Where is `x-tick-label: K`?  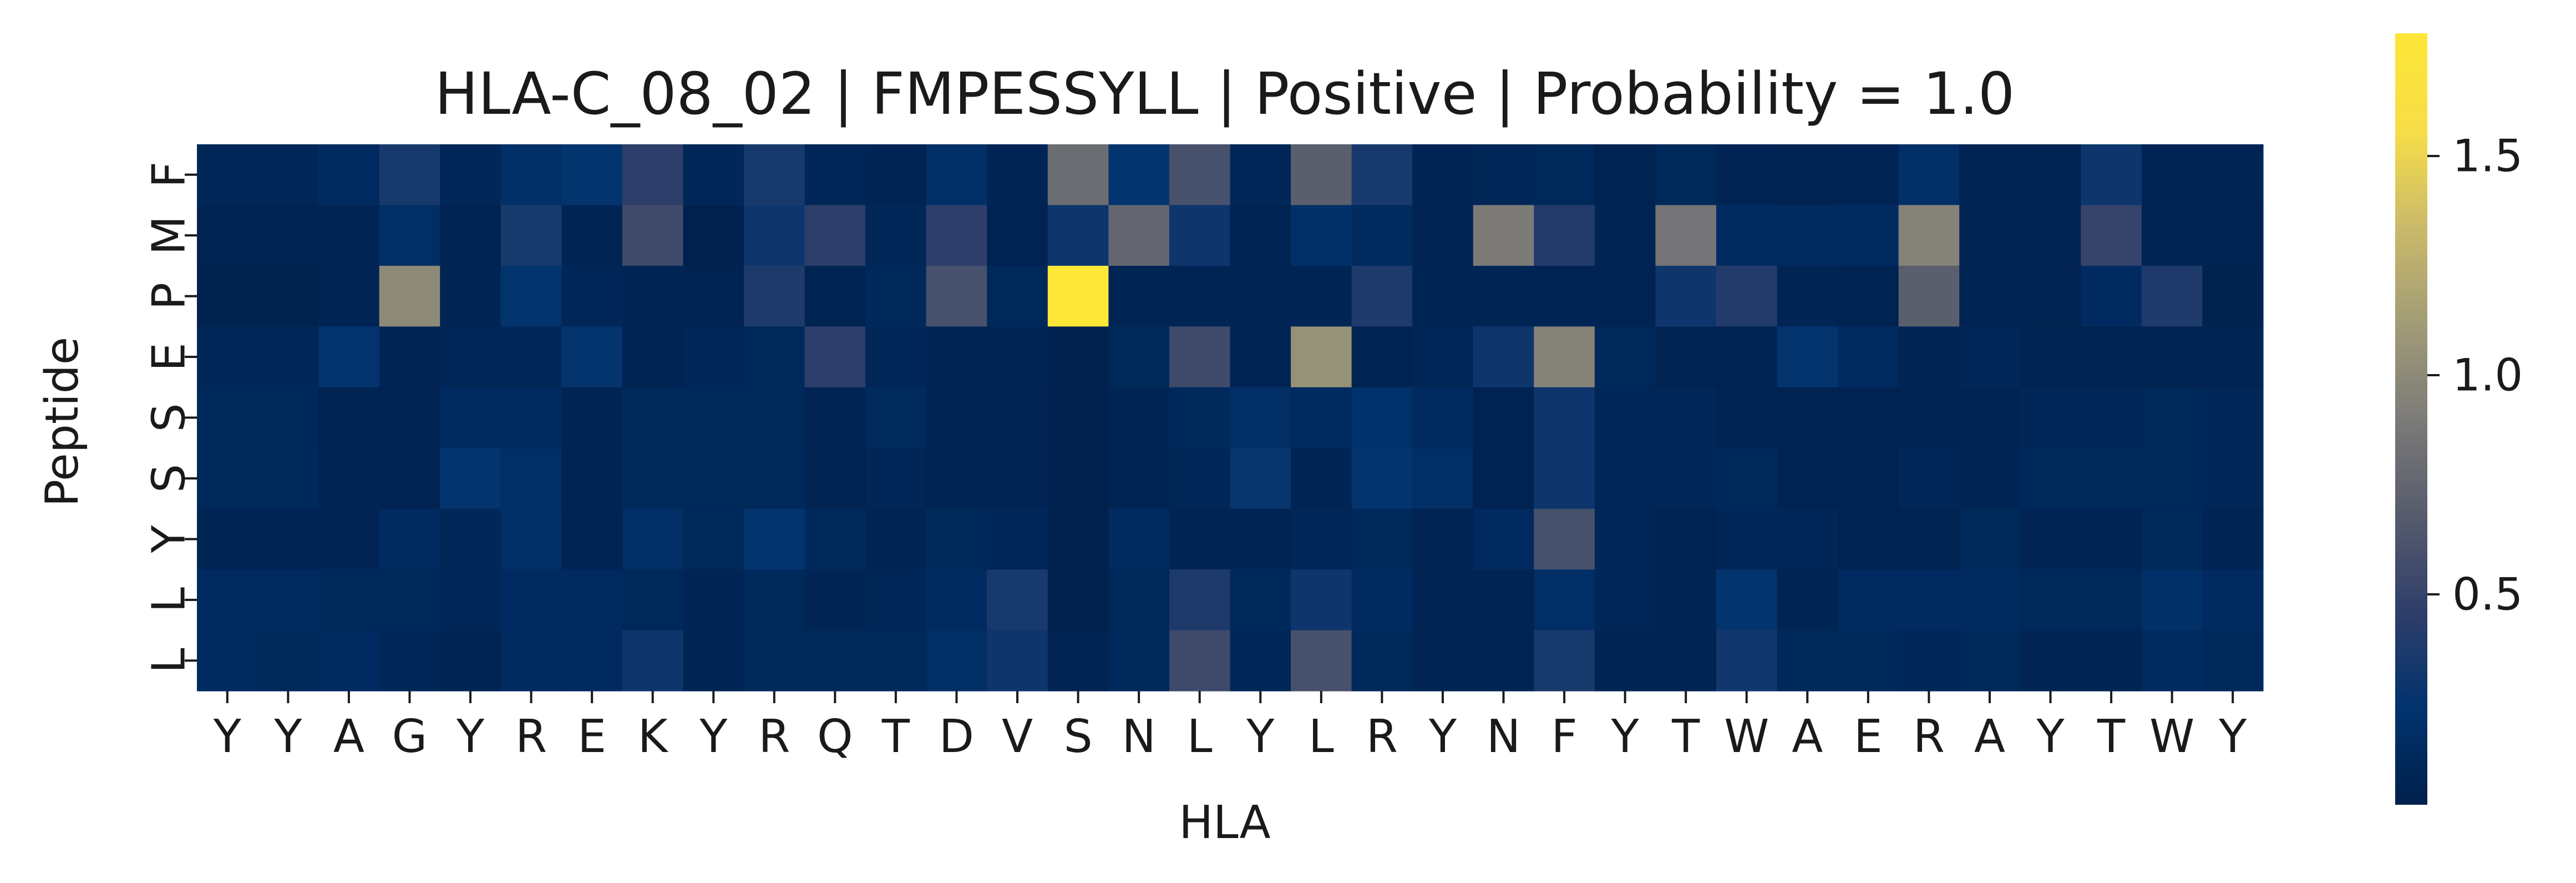 x-tick-label: K is located at coordinates (653, 736).